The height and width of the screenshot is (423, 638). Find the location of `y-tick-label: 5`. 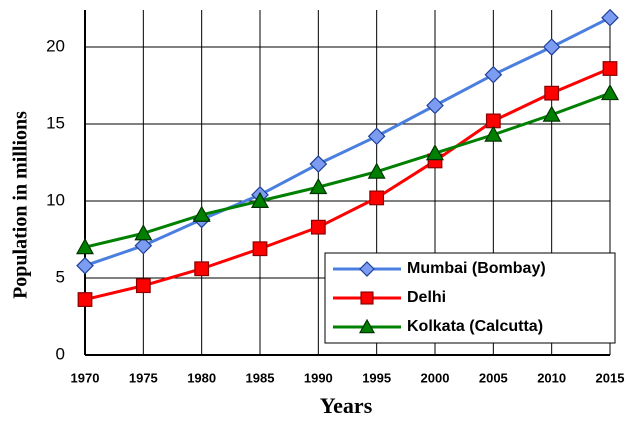

y-tick-label: 5 is located at coordinates (60, 276).